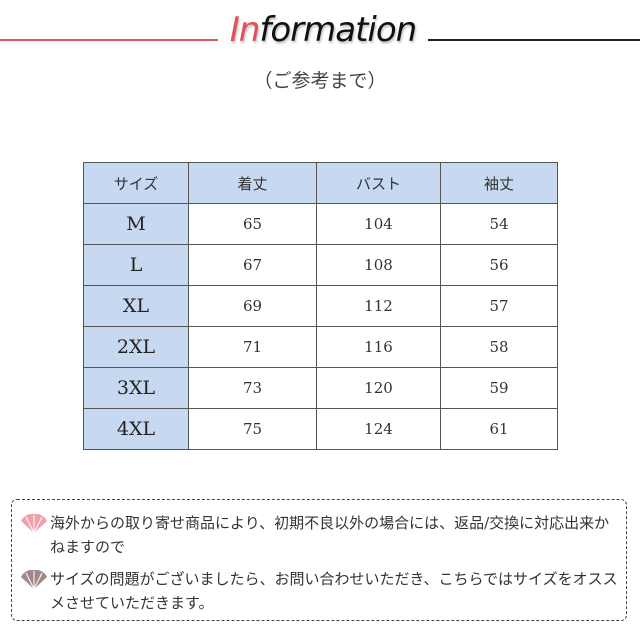  Describe the element at coordinates (378, 306) in the screenshot. I see `table-cell: 112` at that location.